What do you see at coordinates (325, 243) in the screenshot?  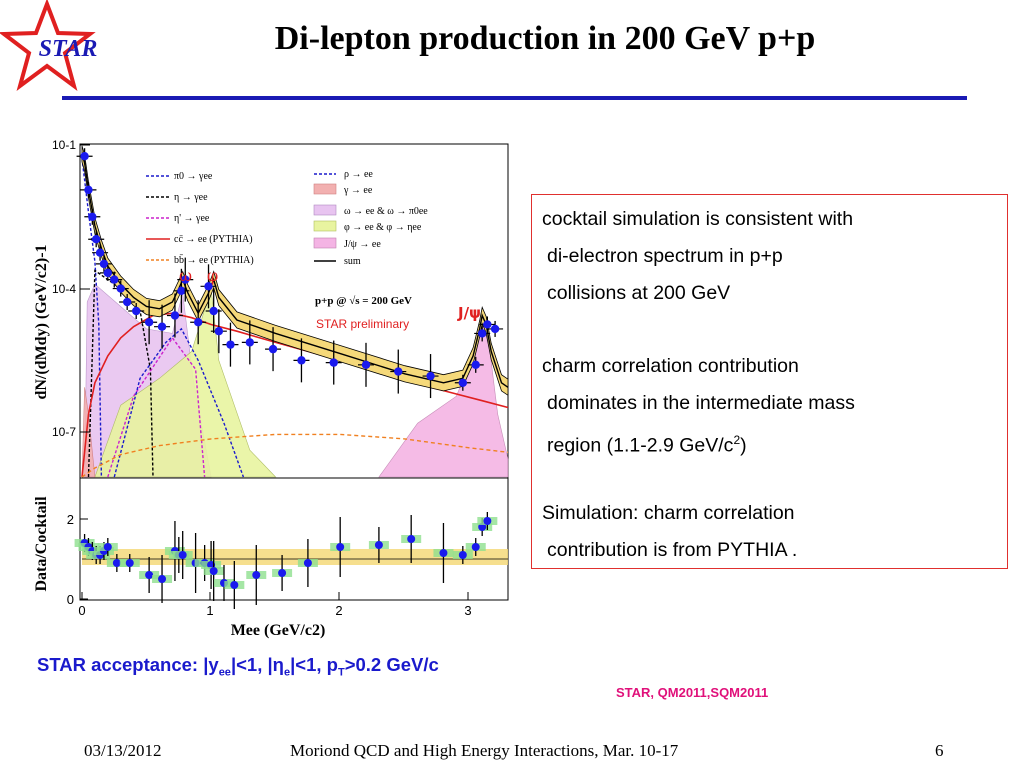 I see `legend-swatch-jpsi` at bounding box center [325, 243].